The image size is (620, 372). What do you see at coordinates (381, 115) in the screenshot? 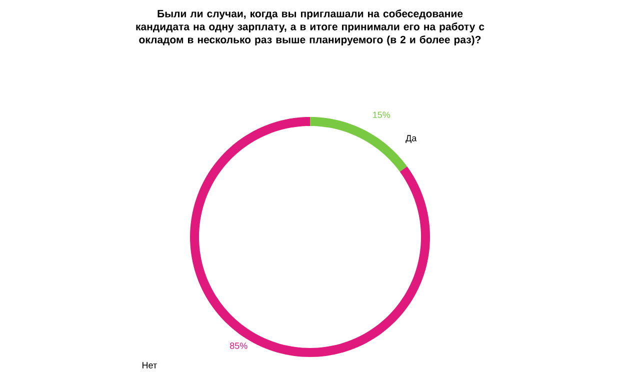
I see `data-label: 15%` at bounding box center [381, 115].